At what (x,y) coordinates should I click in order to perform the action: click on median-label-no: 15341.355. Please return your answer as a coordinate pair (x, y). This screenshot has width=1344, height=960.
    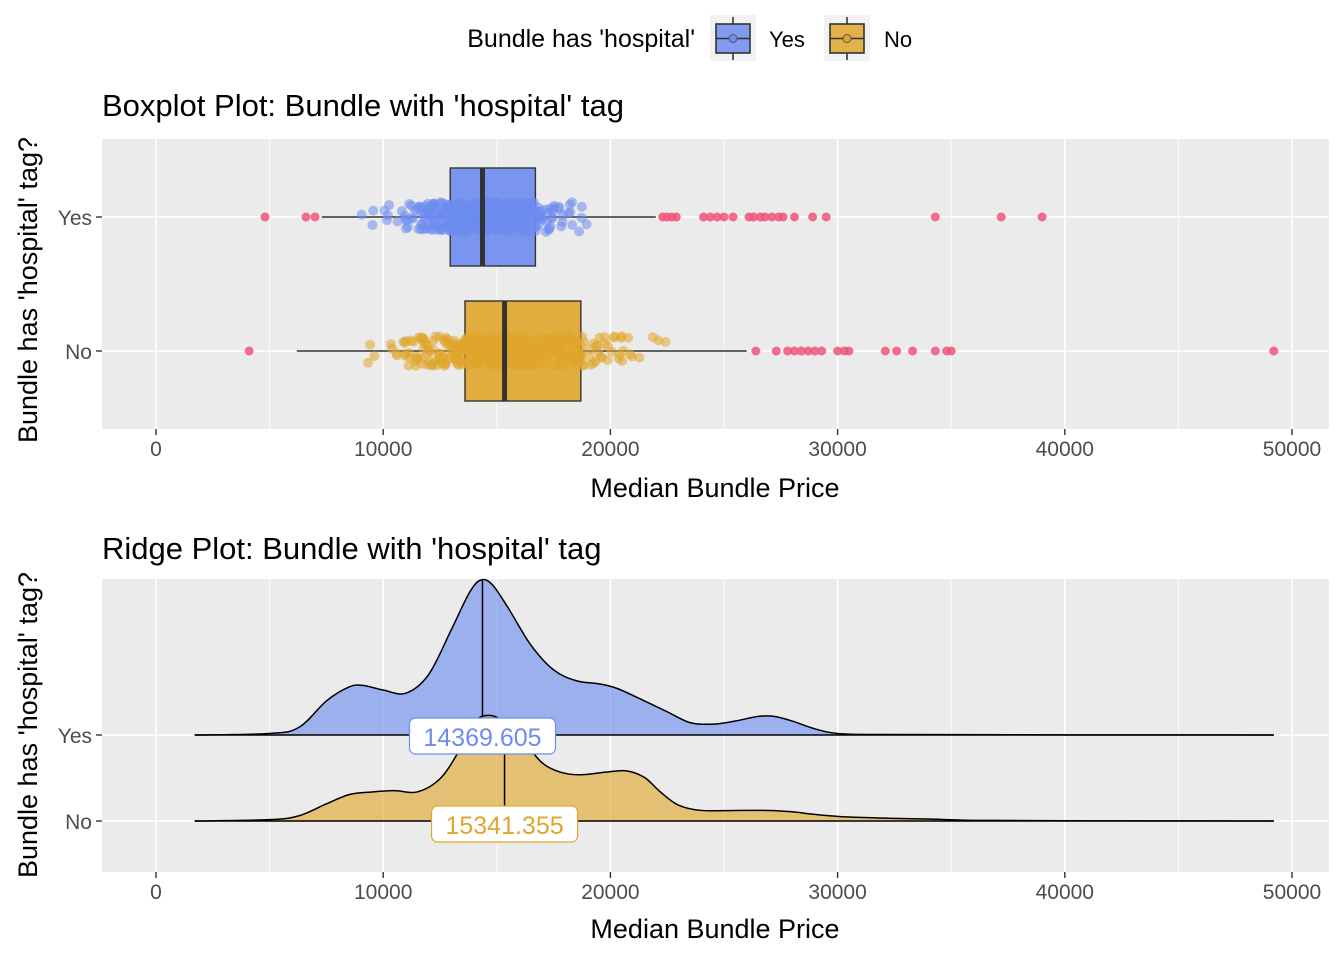
    Looking at the image, I should click on (504, 824).